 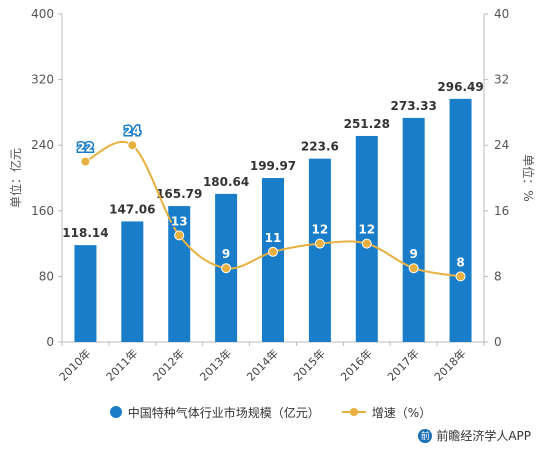 I want to click on x-tick-label: 2010年, so click(x=74, y=364).